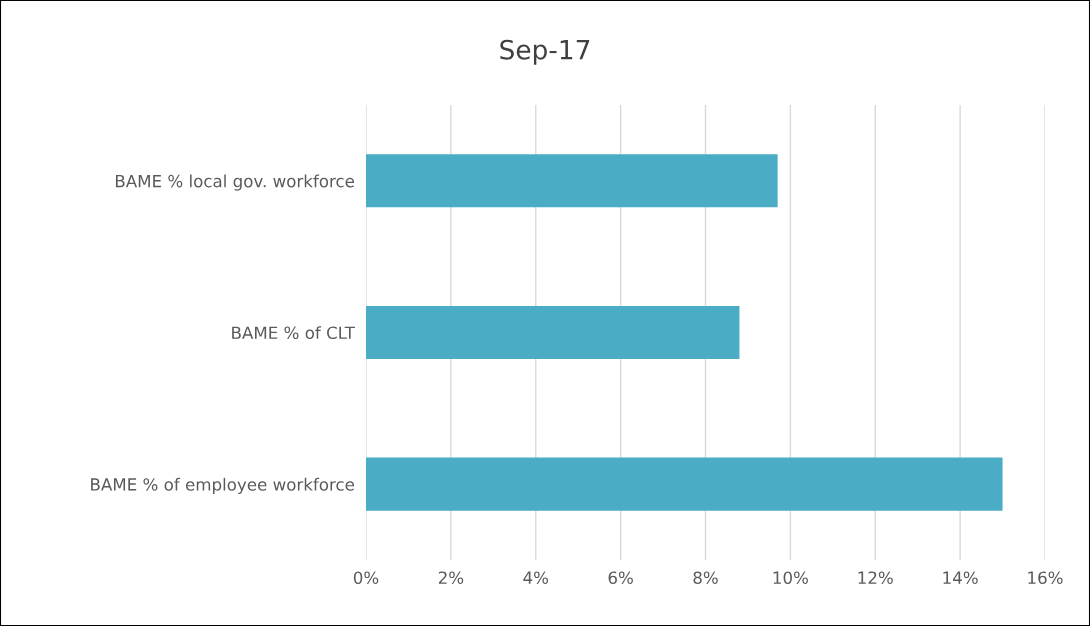  What do you see at coordinates (451, 578) in the screenshot?
I see `x-tick-label: 2%` at bounding box center [451, 578].